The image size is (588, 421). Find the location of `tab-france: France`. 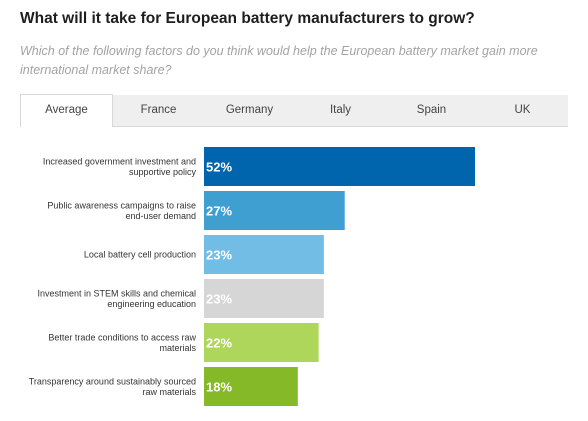

tab-france: France is located at coordinates (158, 110).